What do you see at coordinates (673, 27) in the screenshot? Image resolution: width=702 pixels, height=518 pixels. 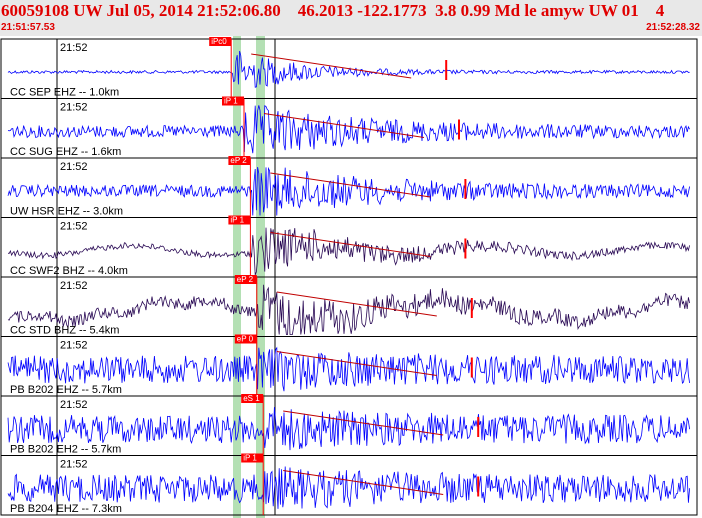 I see `window-end-time: 21:52:28.32` at bounding box center [673, 27].